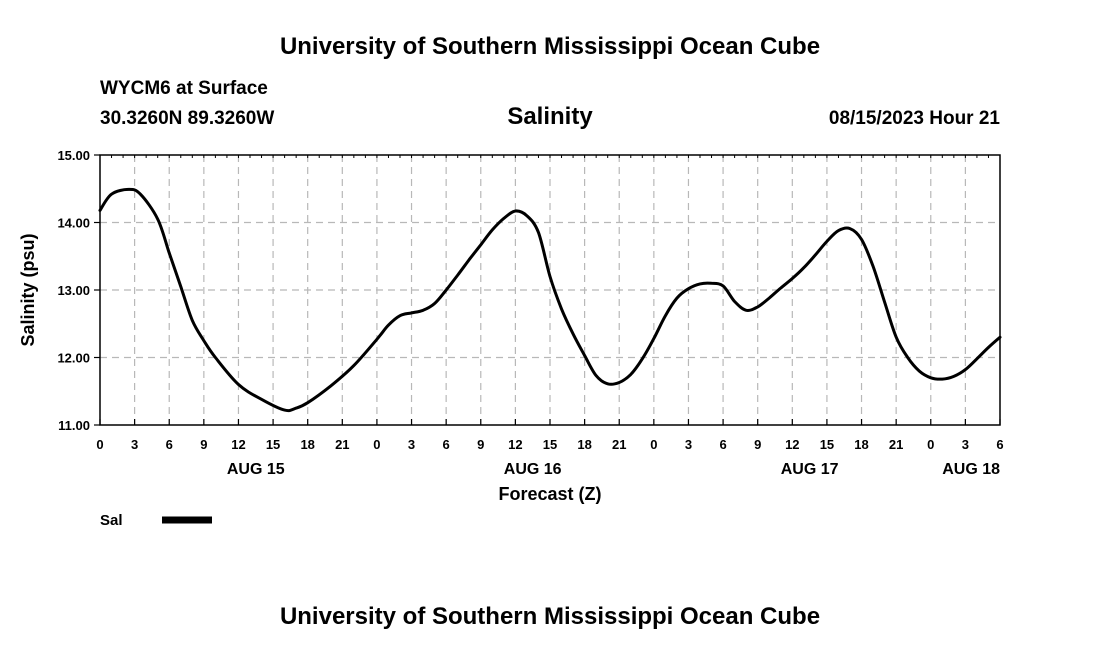  Describe the element at coordinates (73, 155) in the screenshot. I see `y-tick-label: 15.00` at that location.